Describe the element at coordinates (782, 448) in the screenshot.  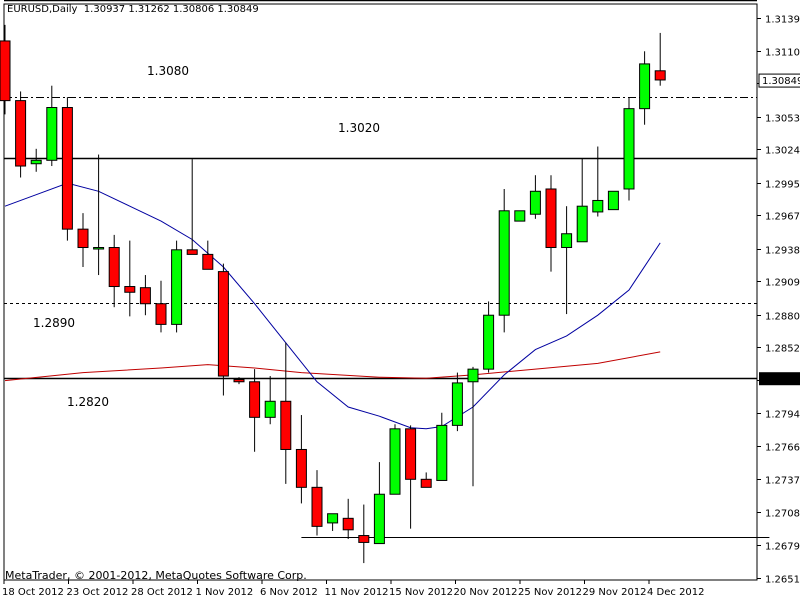
I see `y-tick-label: 1.27660` at that location.